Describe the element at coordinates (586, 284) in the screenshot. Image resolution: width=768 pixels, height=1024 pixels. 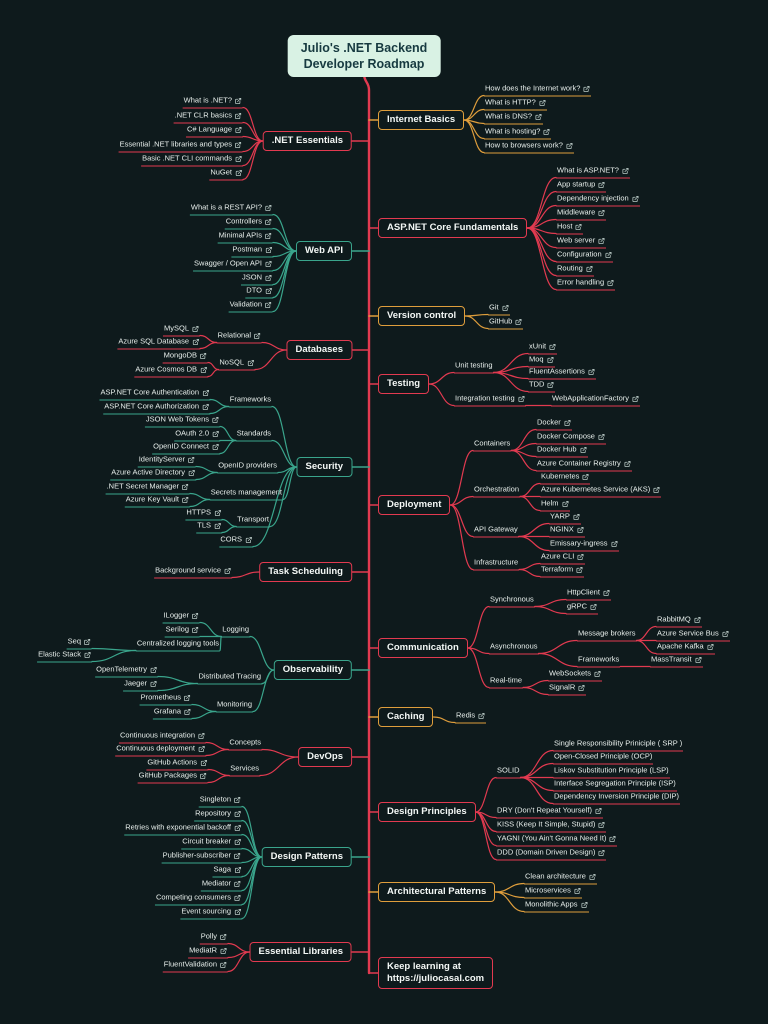
I see `node-error-handling: Error handling` at that location.